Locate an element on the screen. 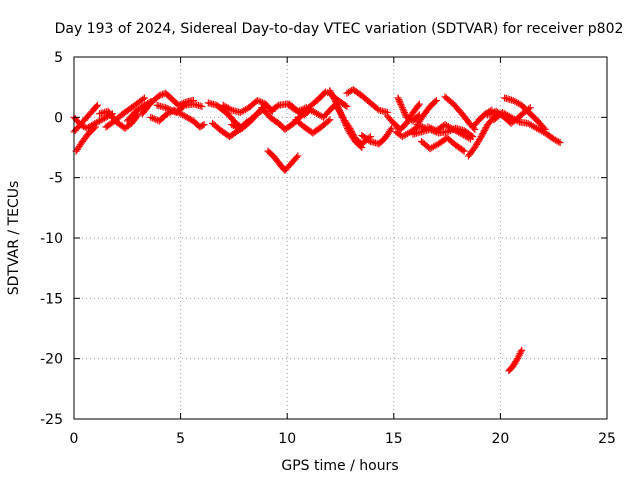 This screenshot has height=480, width=640. y-axis-label: SDTVAR / TECUs is located at coordinates (14, 238).